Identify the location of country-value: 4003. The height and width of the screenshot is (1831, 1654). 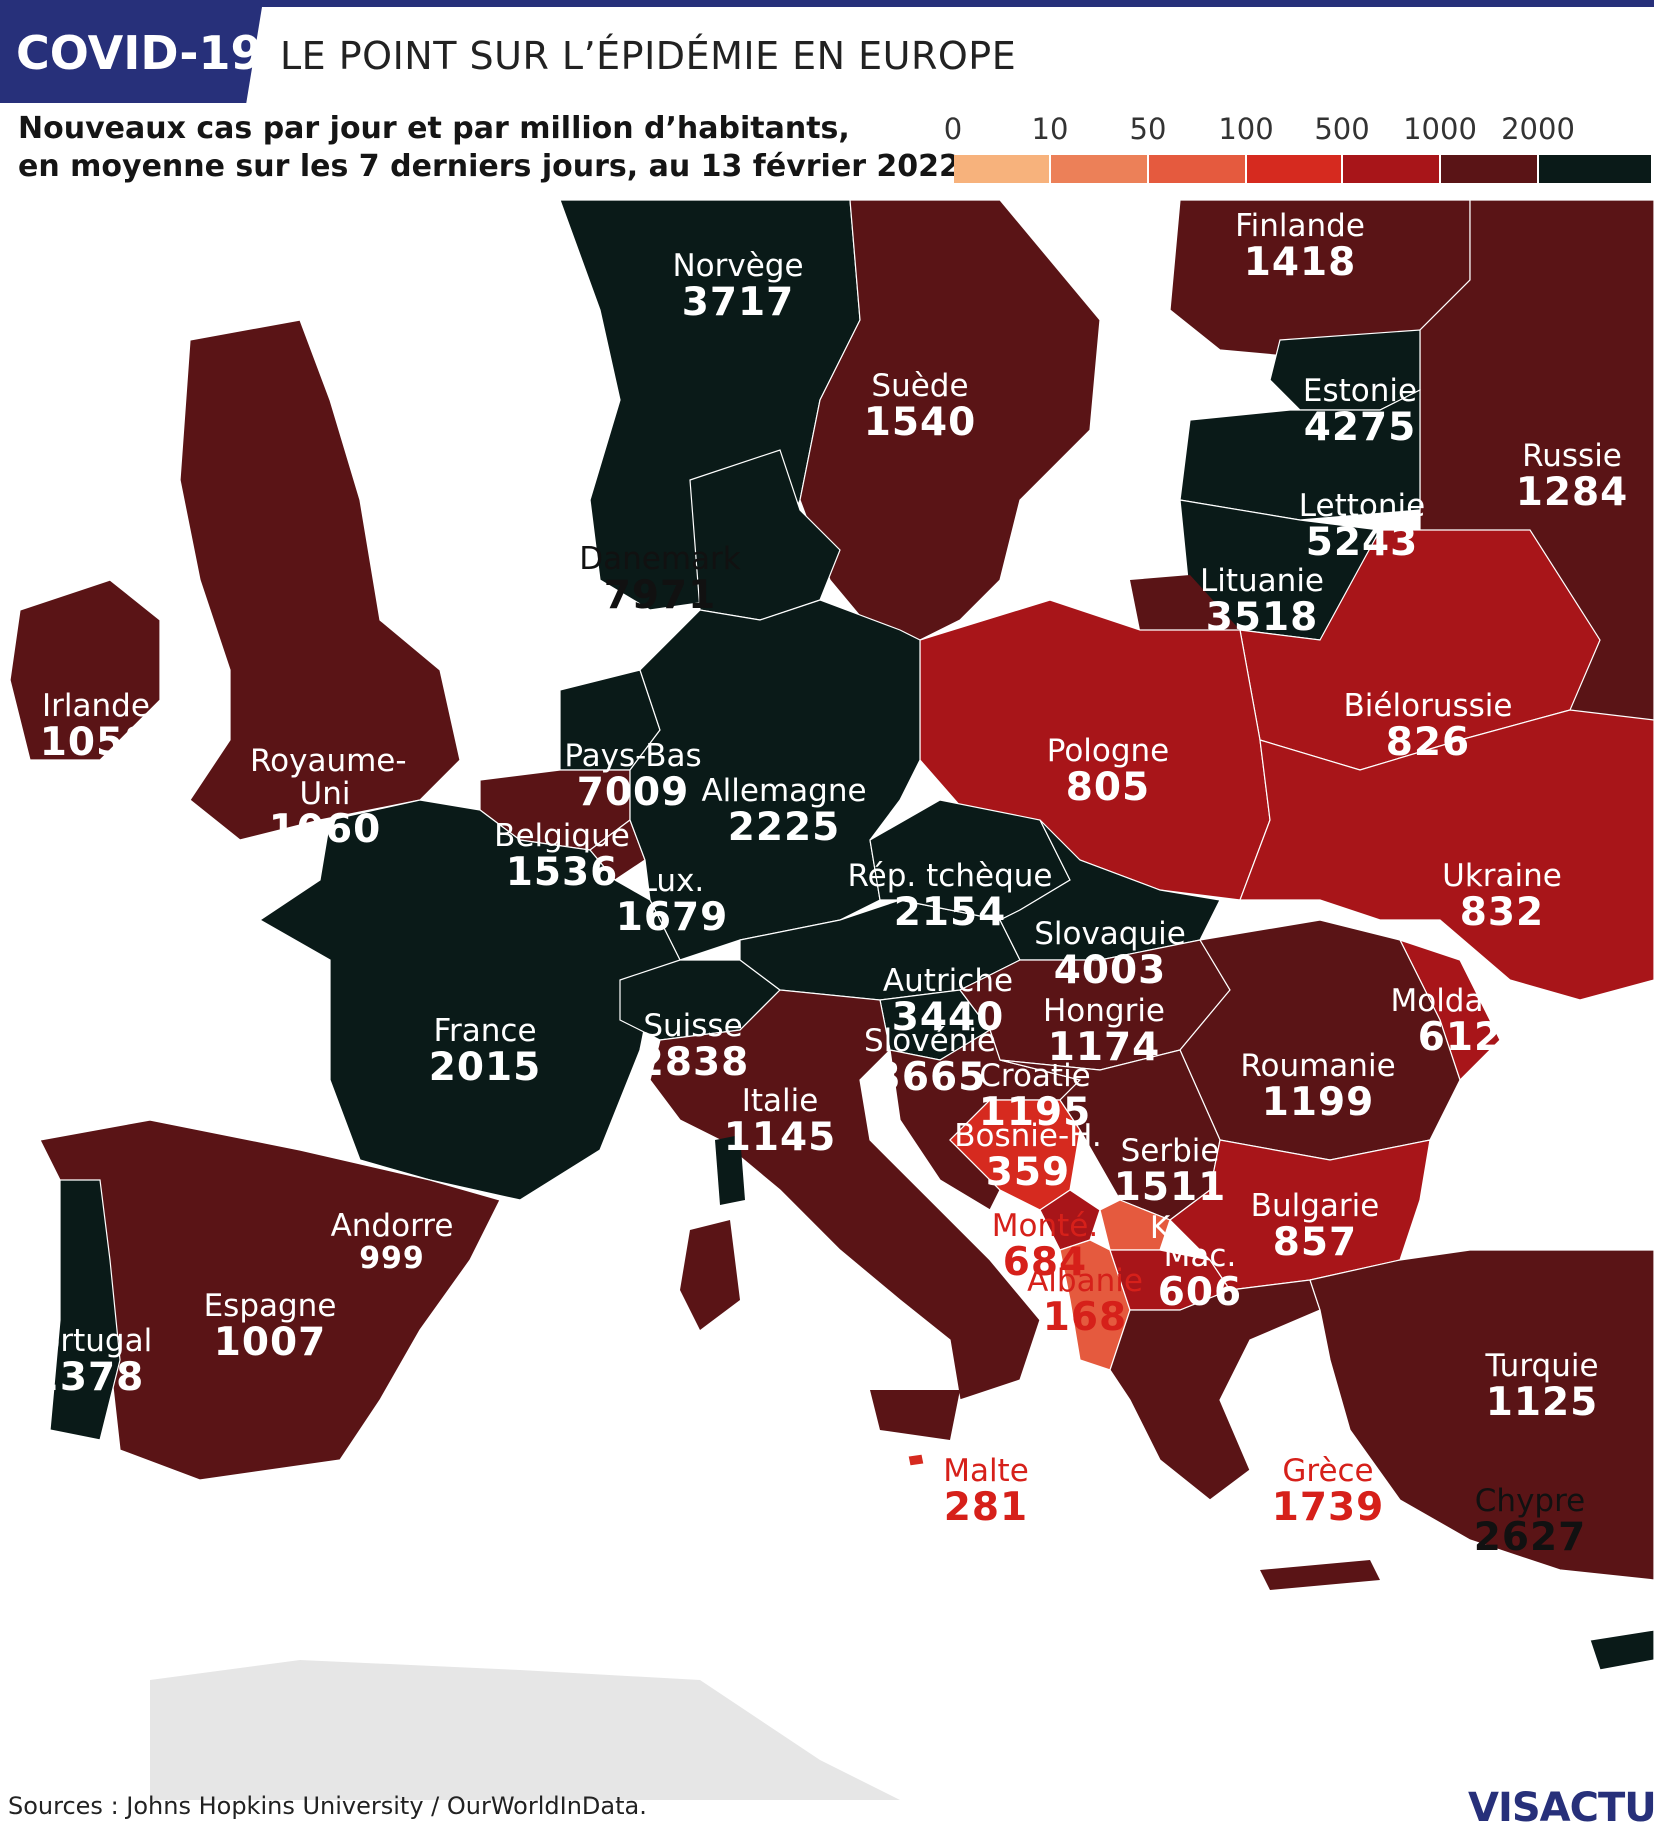
(1110, 970).